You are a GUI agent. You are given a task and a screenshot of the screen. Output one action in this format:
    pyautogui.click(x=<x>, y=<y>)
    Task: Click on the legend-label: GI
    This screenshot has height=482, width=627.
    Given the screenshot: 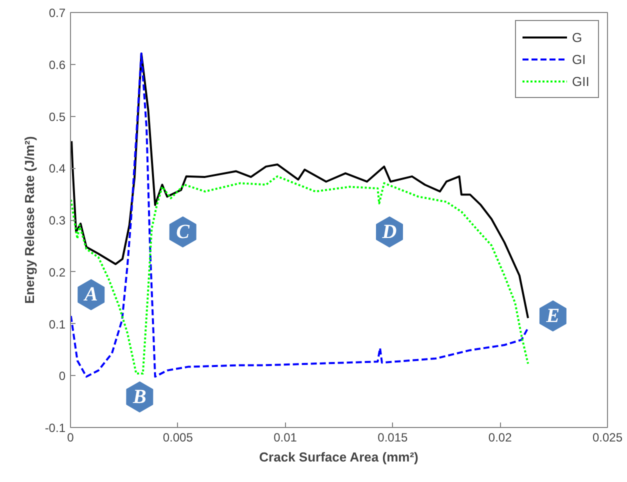 What is the action you would take?
    pyautogui.click(x=579, y=59)
    